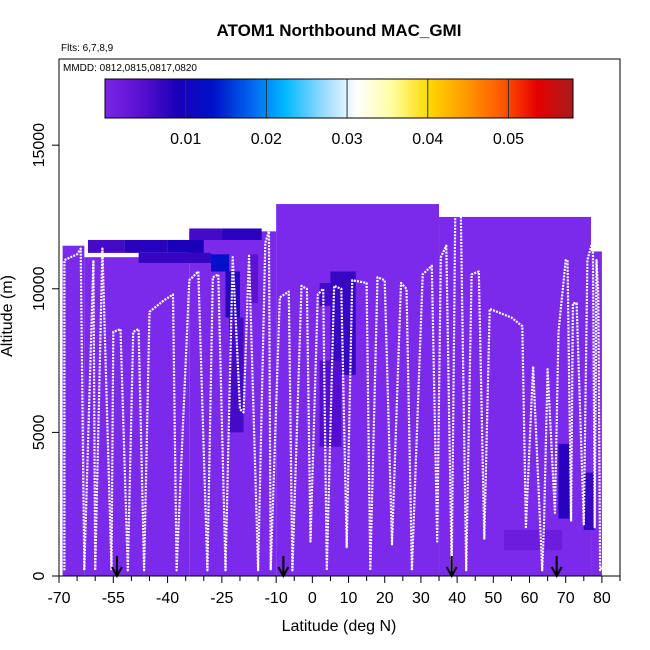  What do you see at coordinates (457, 598) in the screenshot?
I see `x-tick-label: 40` at bounding box center [457, 598].